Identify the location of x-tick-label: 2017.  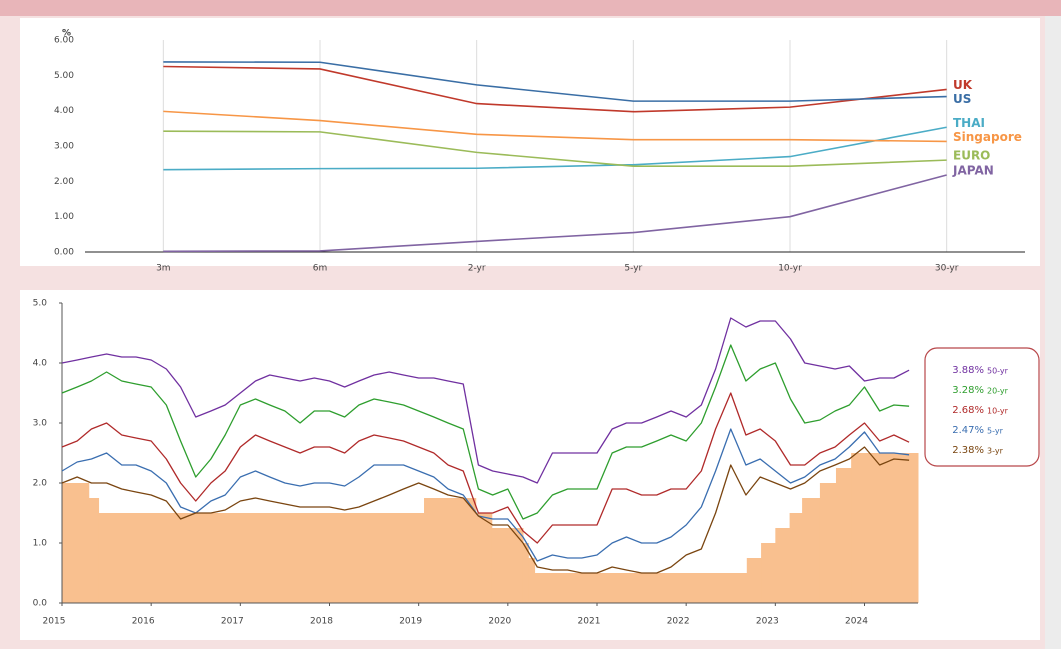
(232, 622).